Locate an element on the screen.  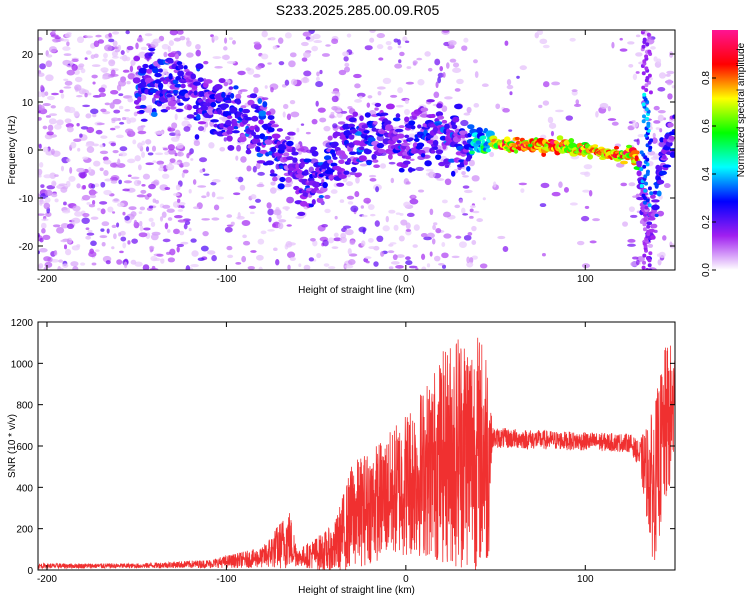
colorbar-ticks: 0.0 0.2 0.4 0.6 0.8 is located at coordinates (708, 174).